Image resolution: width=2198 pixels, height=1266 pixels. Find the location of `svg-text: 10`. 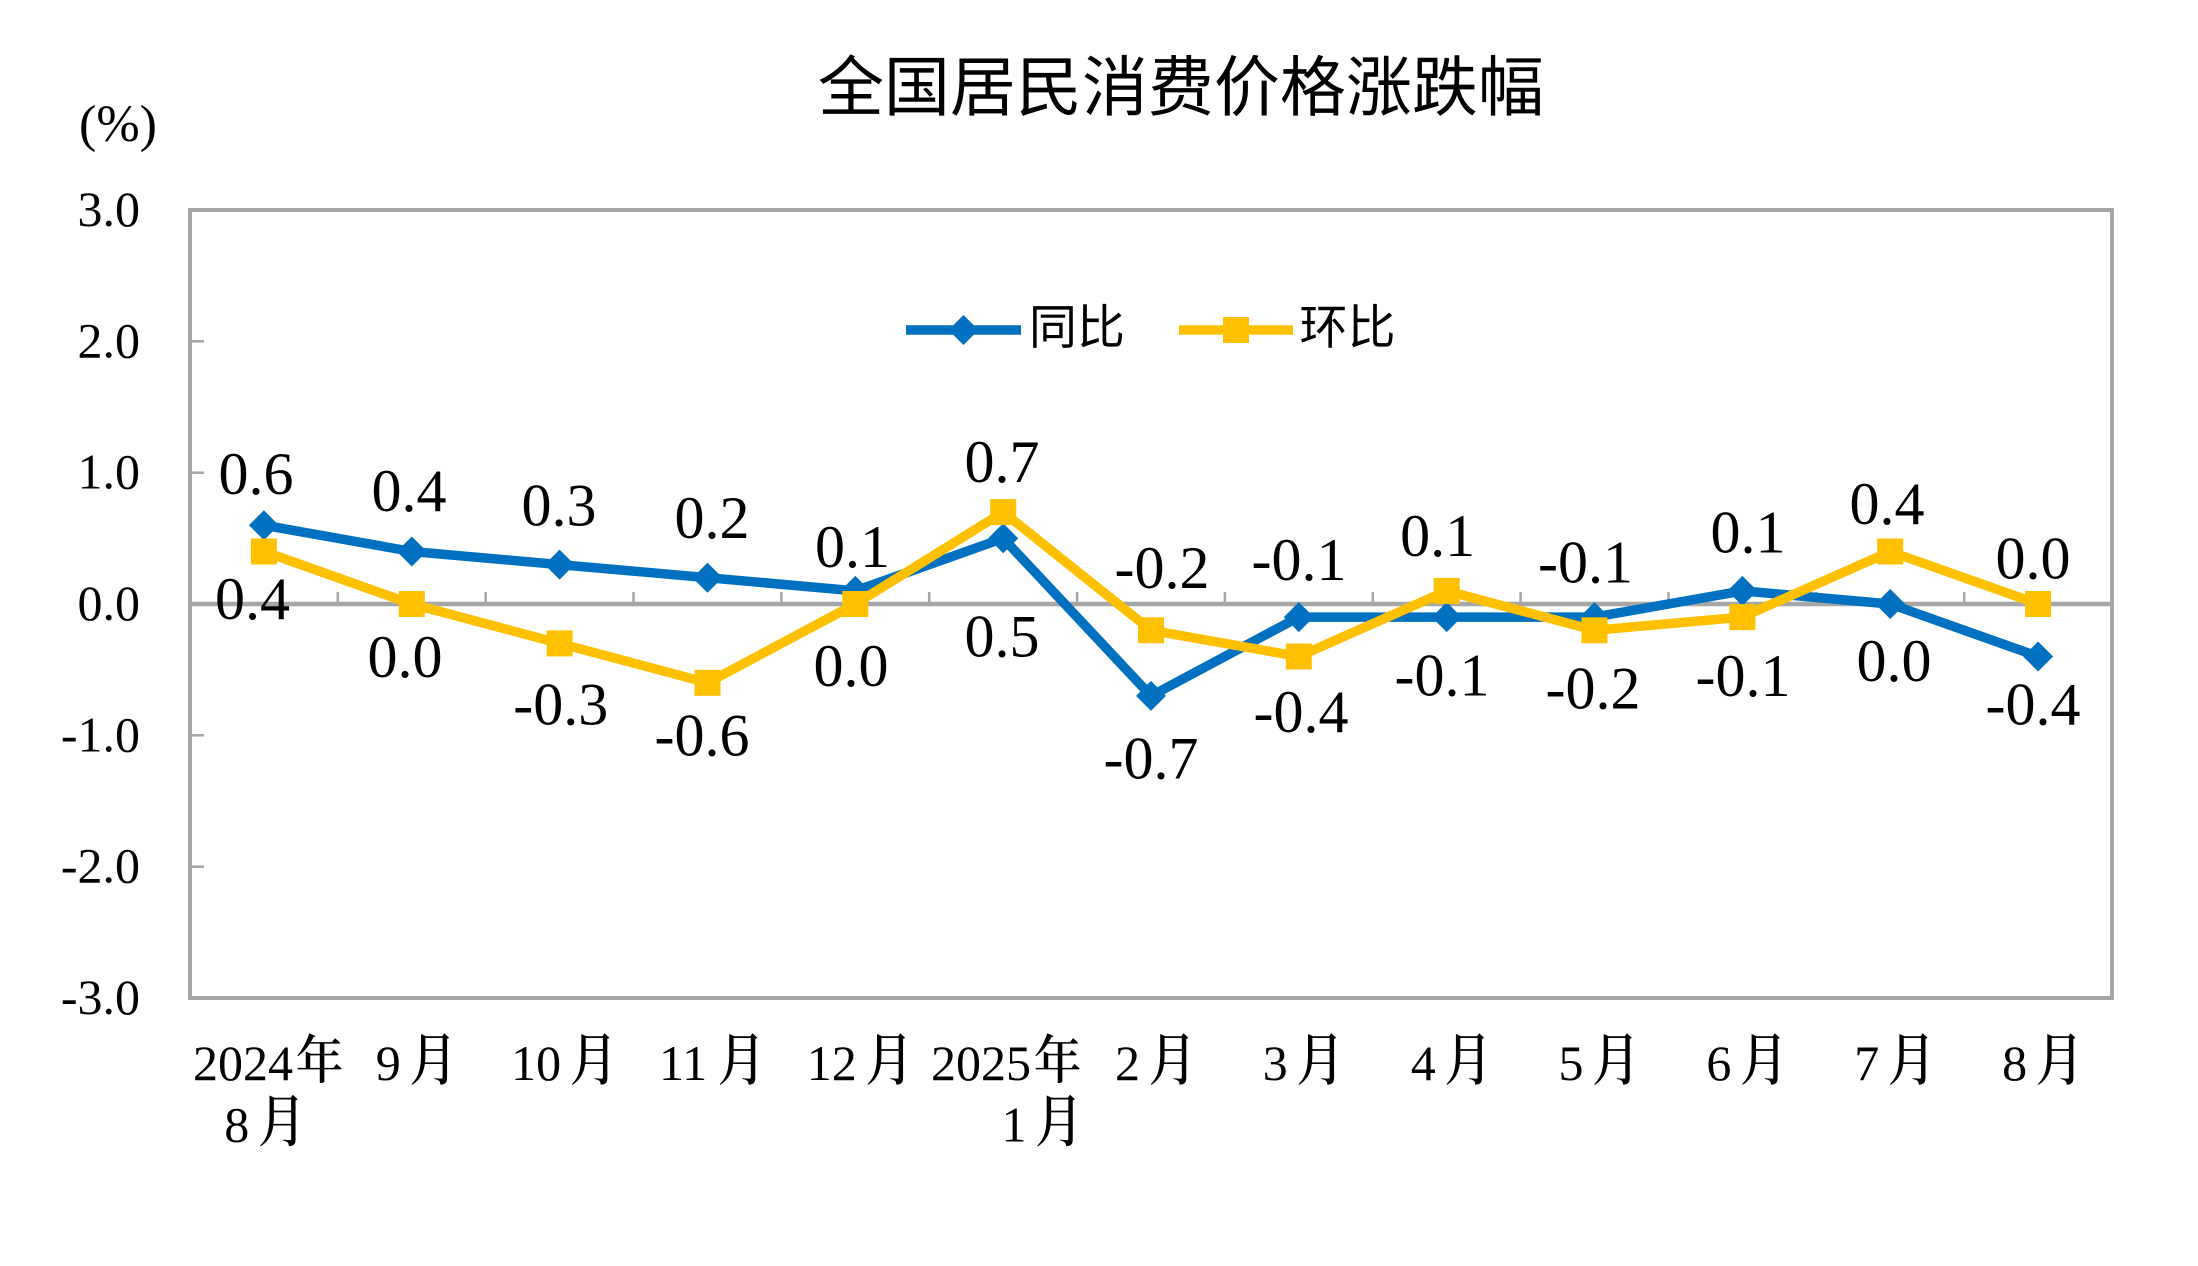

svg-text: 10 is located at coordinates (536, 1063).